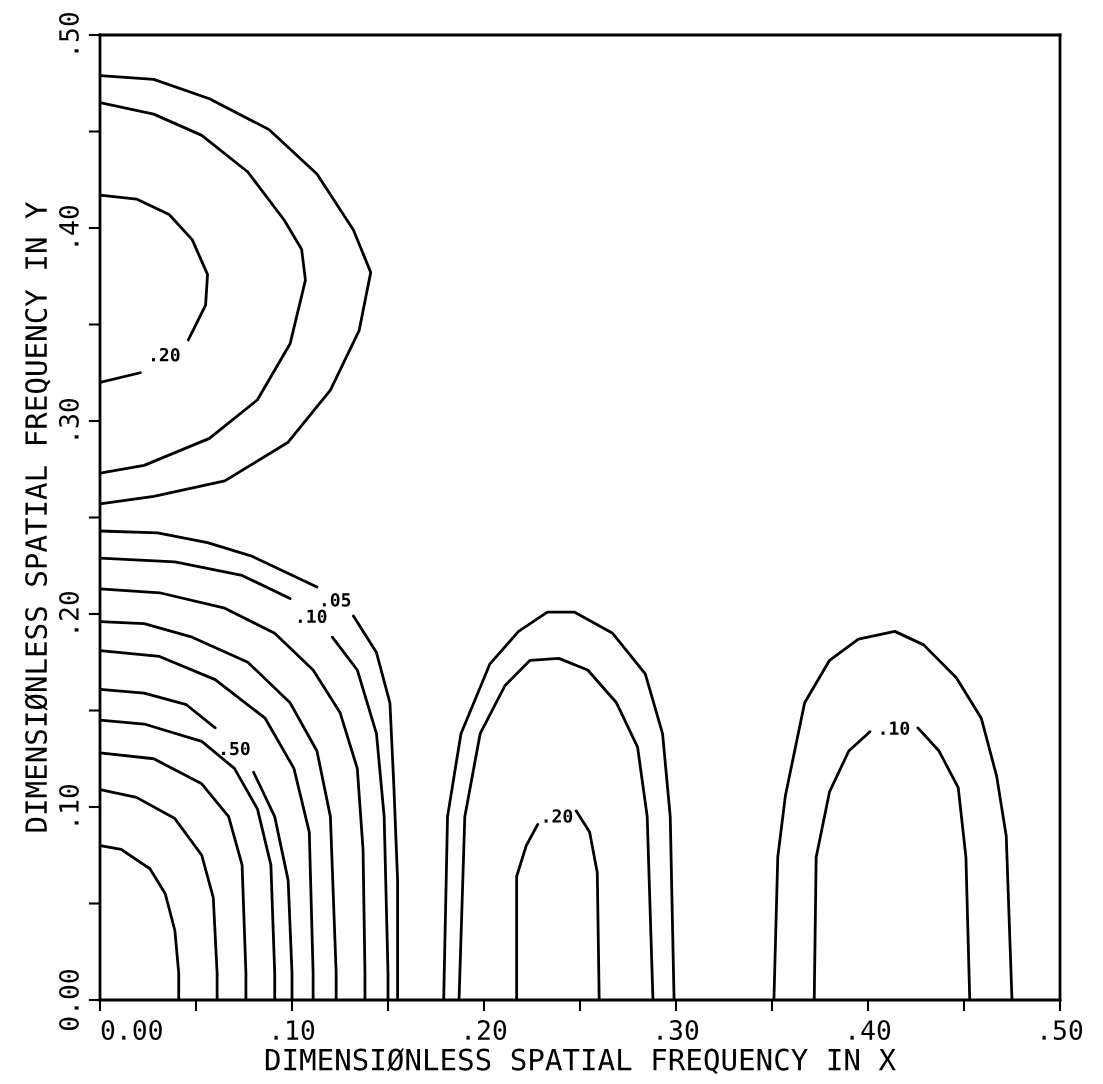  What do you see at coordinates (294, 1030) in the screenshot?
I see `x-tick-label: .10` at bounding box center [294, 1030].